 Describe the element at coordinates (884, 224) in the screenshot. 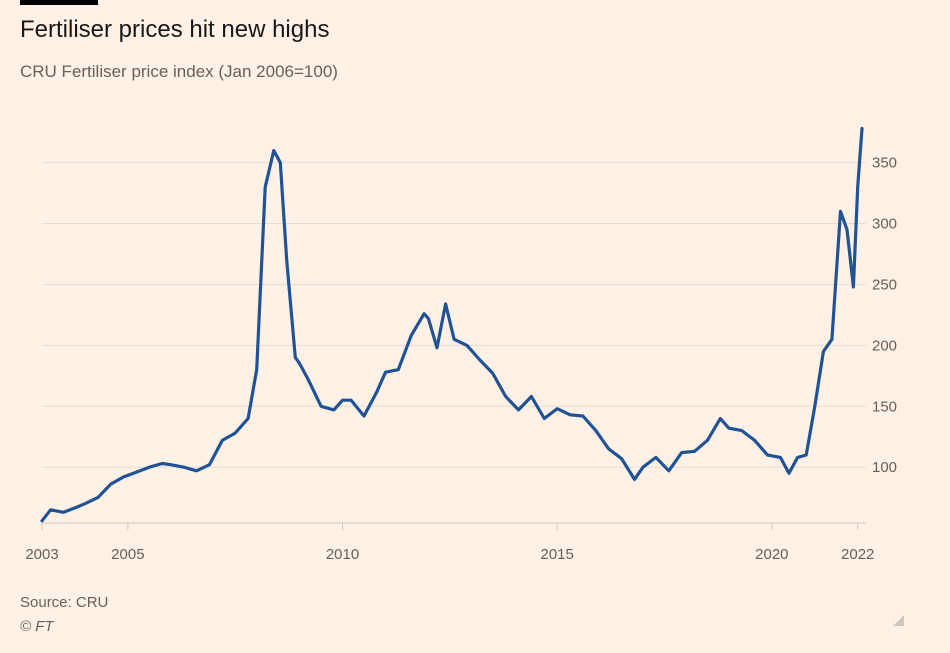

I see `y-tick-label-300: 300` at that location.